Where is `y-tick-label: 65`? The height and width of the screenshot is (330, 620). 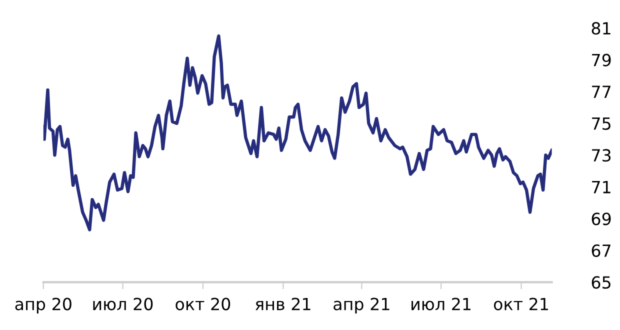 y-tick-label: 65 is located at coordinates (601, 282).